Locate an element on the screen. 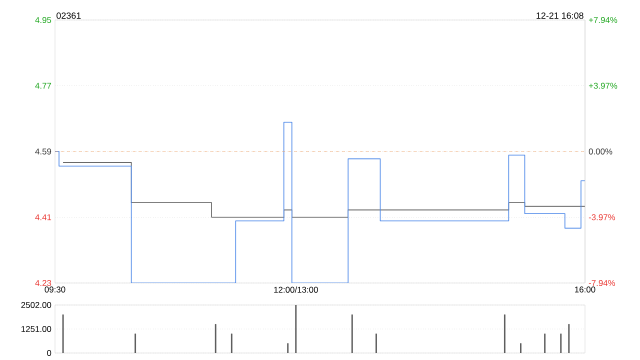 This screenshot has width=640, height=360. y2-tick-label: +3.97% is located at coordinates (603, 85).